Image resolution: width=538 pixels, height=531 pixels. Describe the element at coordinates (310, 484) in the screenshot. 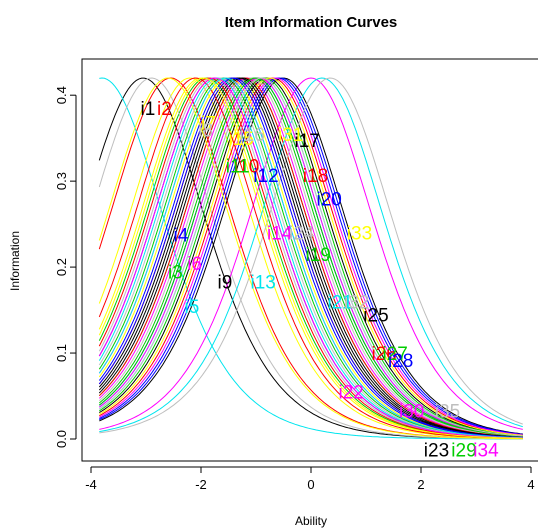

I see `x-tick-label: 0` at that location.